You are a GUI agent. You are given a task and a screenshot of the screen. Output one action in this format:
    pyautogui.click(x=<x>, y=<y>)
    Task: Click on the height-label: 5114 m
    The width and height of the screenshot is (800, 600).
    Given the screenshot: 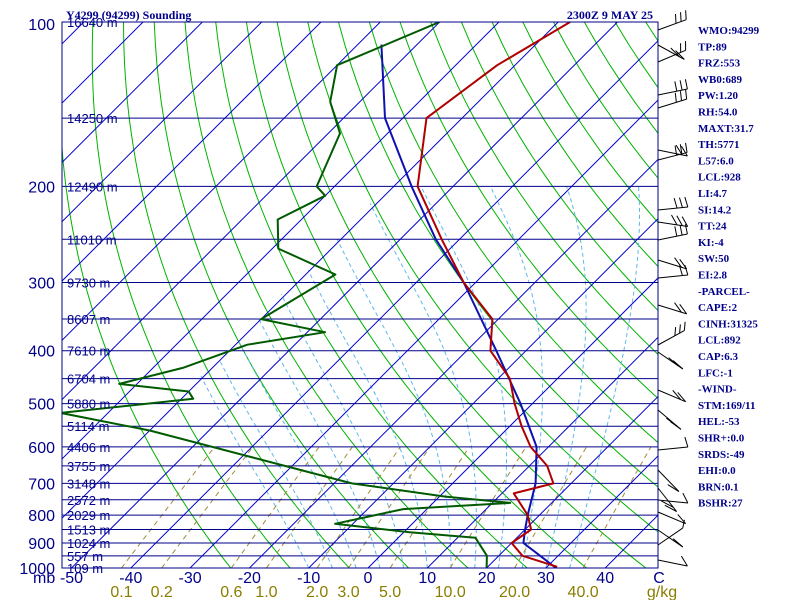 What is the action you would take?
    pyautogui.click(x=88, y=426)
    